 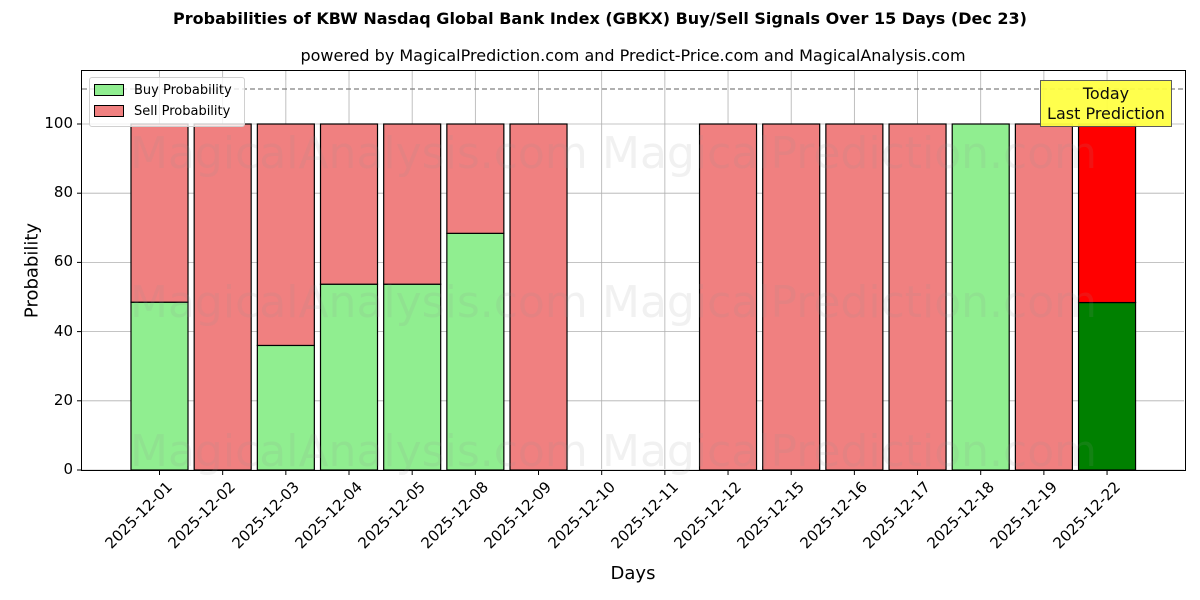 What do you see at coordinates (167, 102) in the screenshot?
I see `legend: Buy Probability Sell Probability` at bounding box center [167, 102].